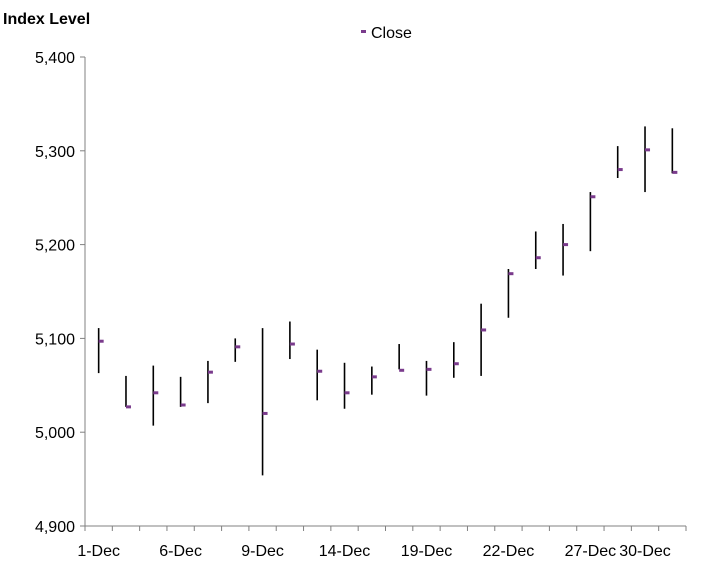 Image resolution: width=705 pixels, height=564 pixels. I want to click on y-ticks: 4,900 5,000 5,100 5,200 5,300 5,400, so click(60, 293).